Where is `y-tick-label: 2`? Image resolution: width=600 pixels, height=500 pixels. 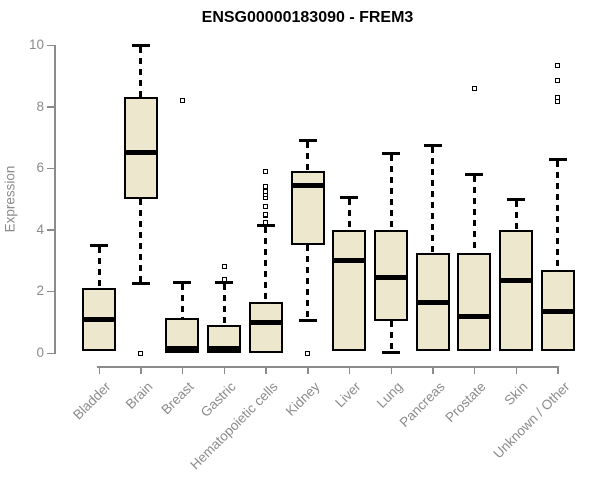
y-tick-label: 2 is located at coordinates (40, 291).